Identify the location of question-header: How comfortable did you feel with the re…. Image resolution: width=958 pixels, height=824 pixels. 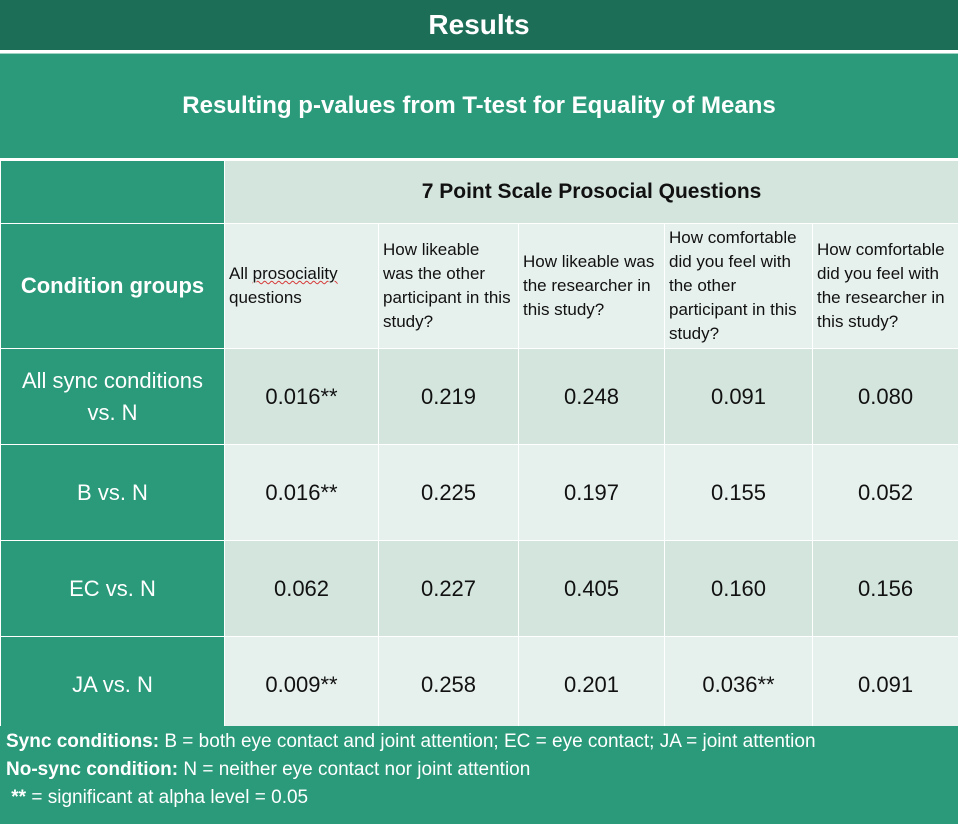
(884, 286).